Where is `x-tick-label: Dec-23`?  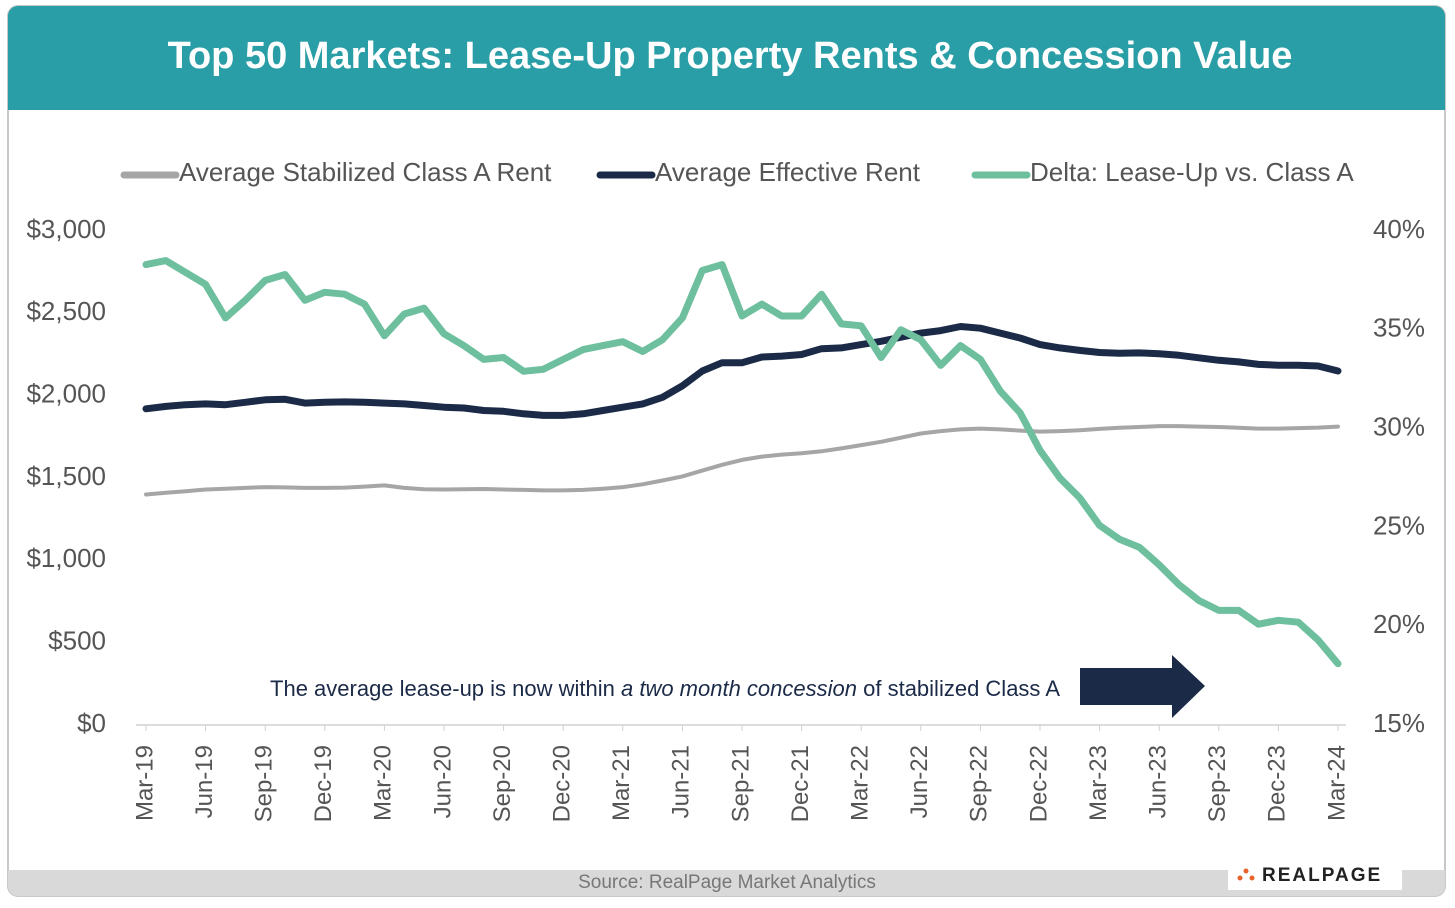 x-tick-label: Dec-23 is located at coordinates (1277, 783).